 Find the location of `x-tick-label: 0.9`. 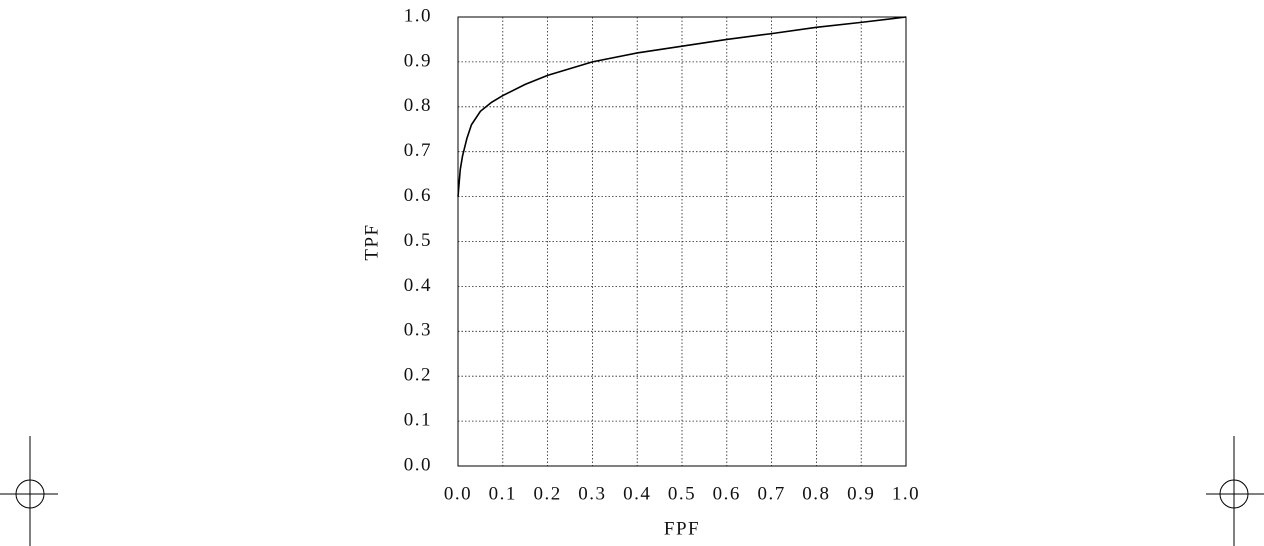

x-tick-label: 0.9 is located at coordinates (861, 493).